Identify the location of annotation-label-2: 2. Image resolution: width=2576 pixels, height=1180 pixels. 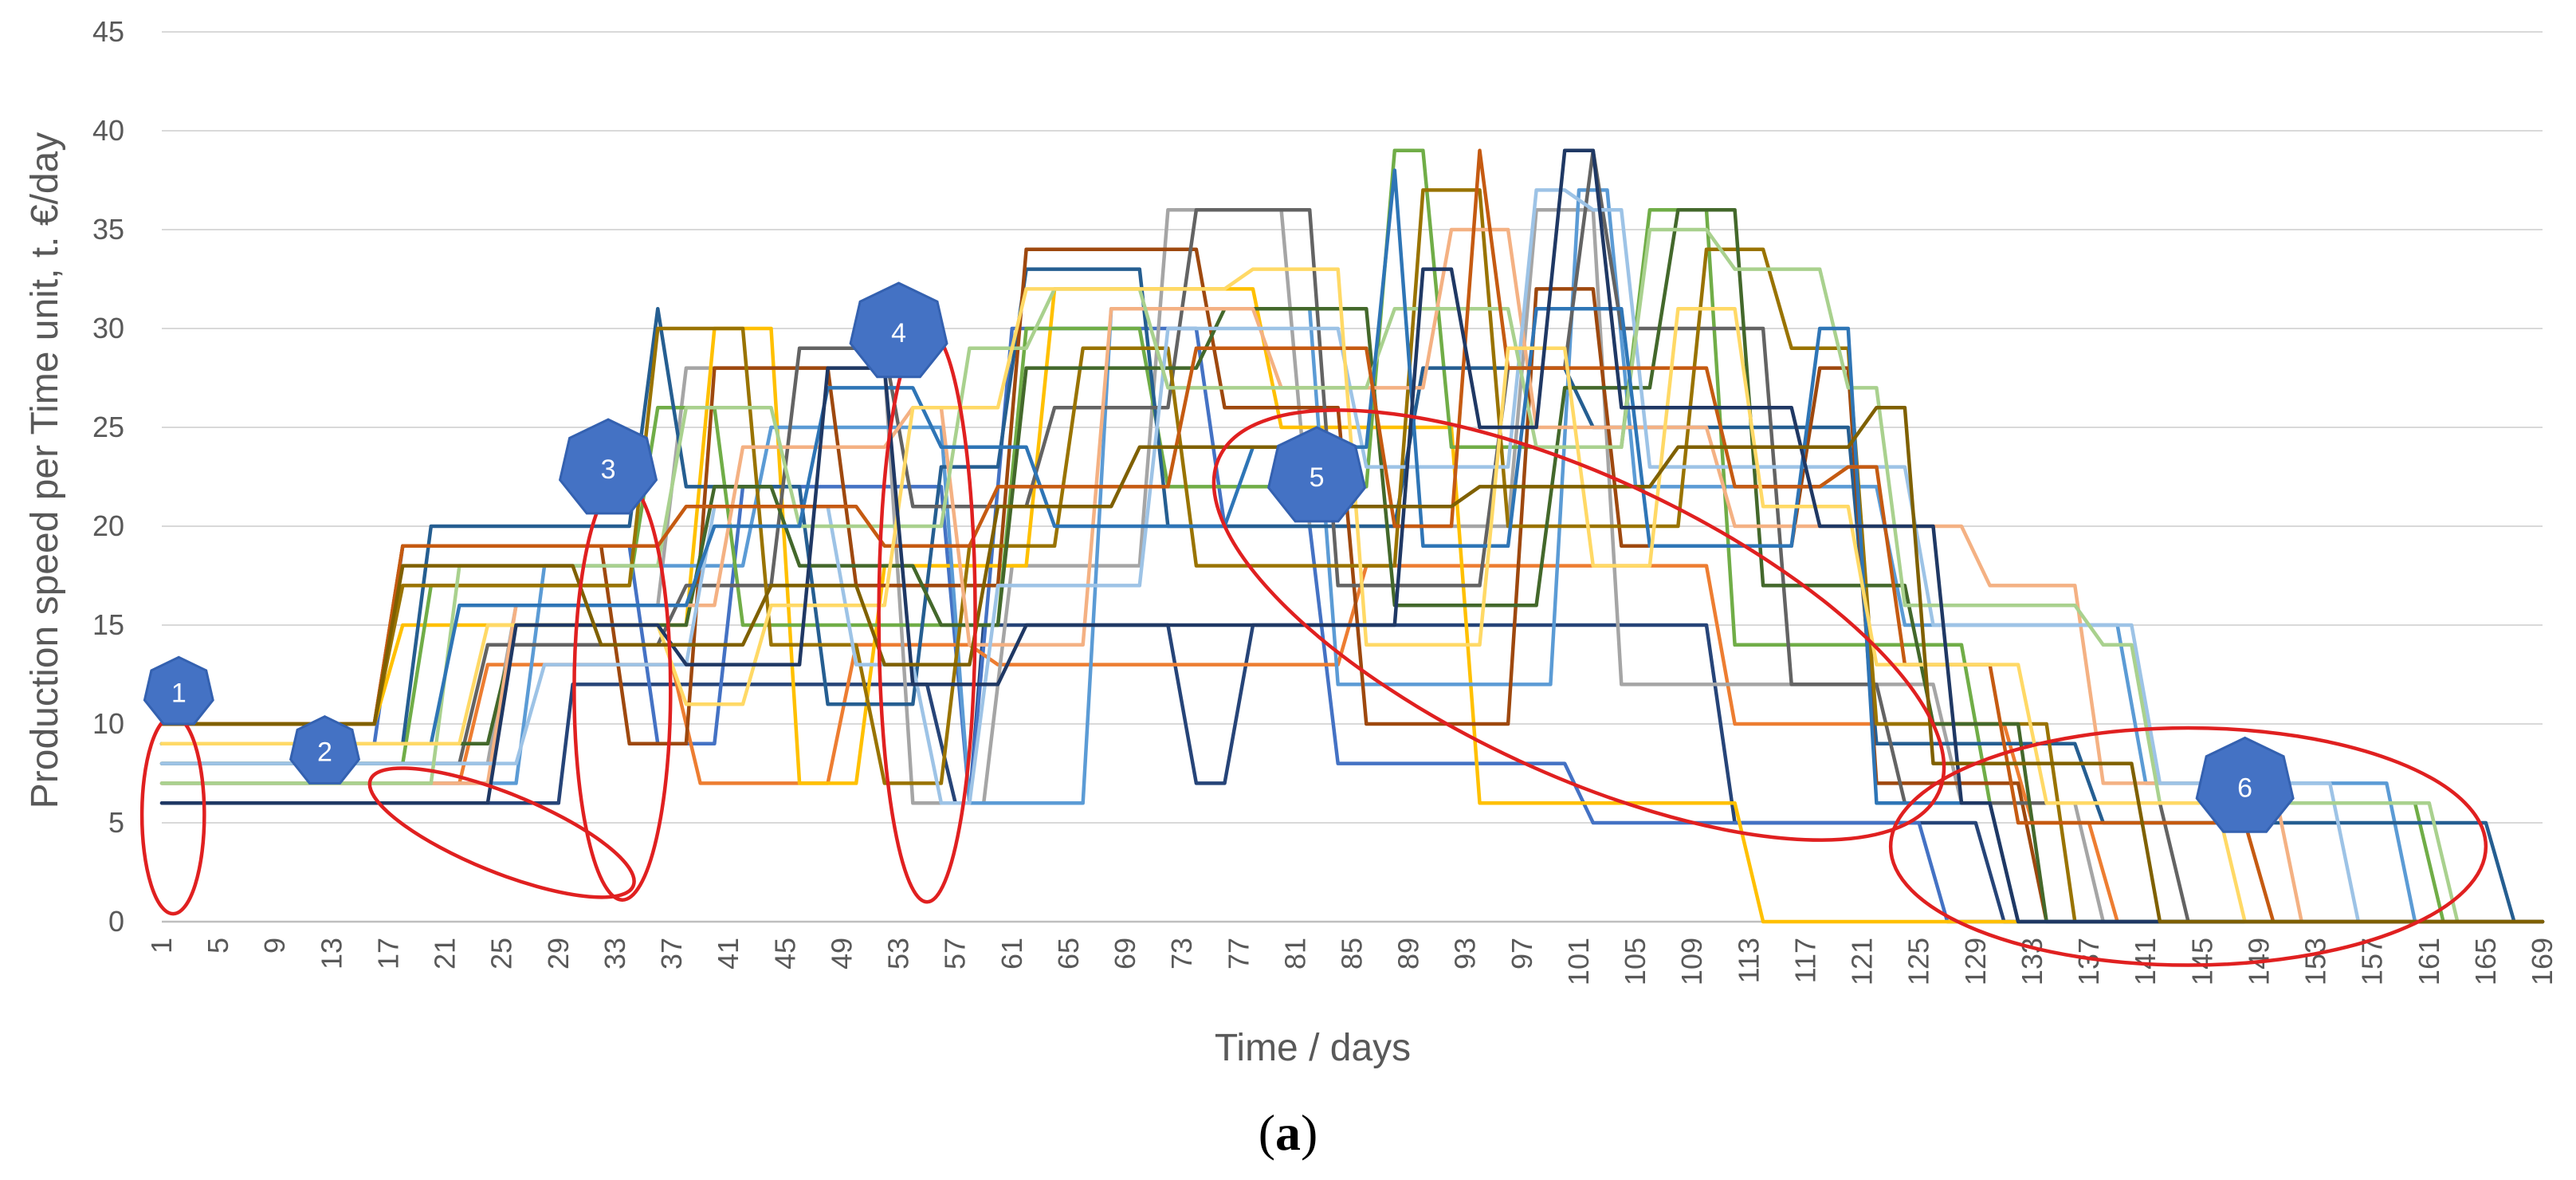
(324, 753).